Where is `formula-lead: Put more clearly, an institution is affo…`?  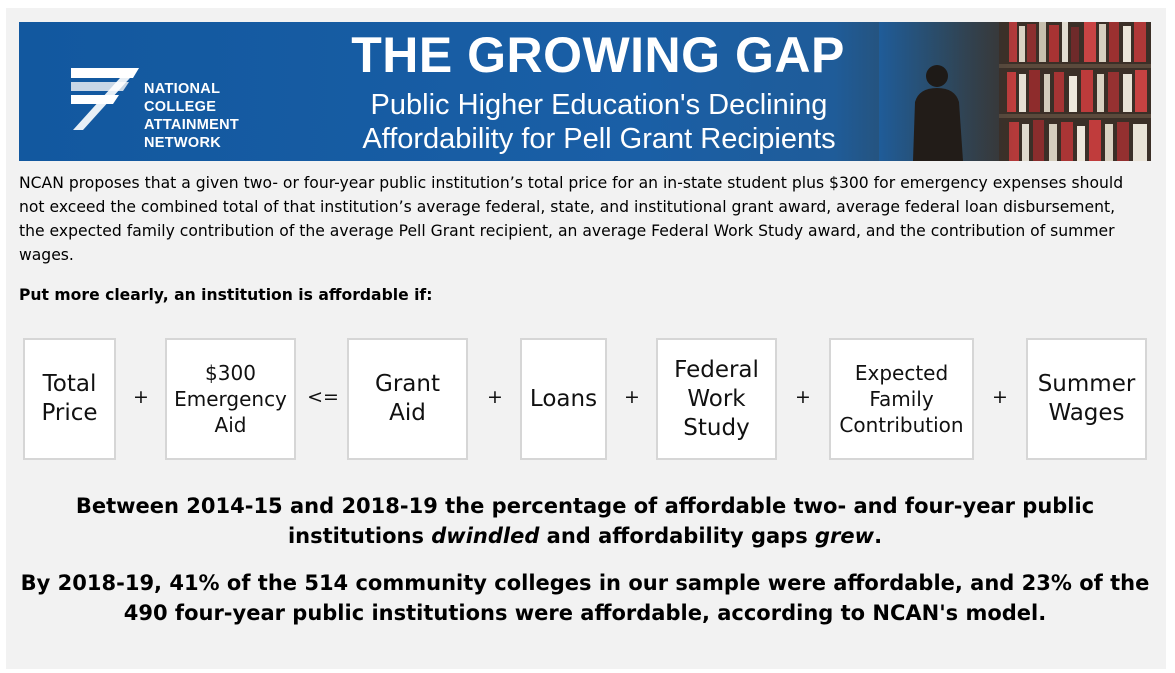
formula-lead: Put more clearly, an institution is affo… is located at coordinates (226, 295).